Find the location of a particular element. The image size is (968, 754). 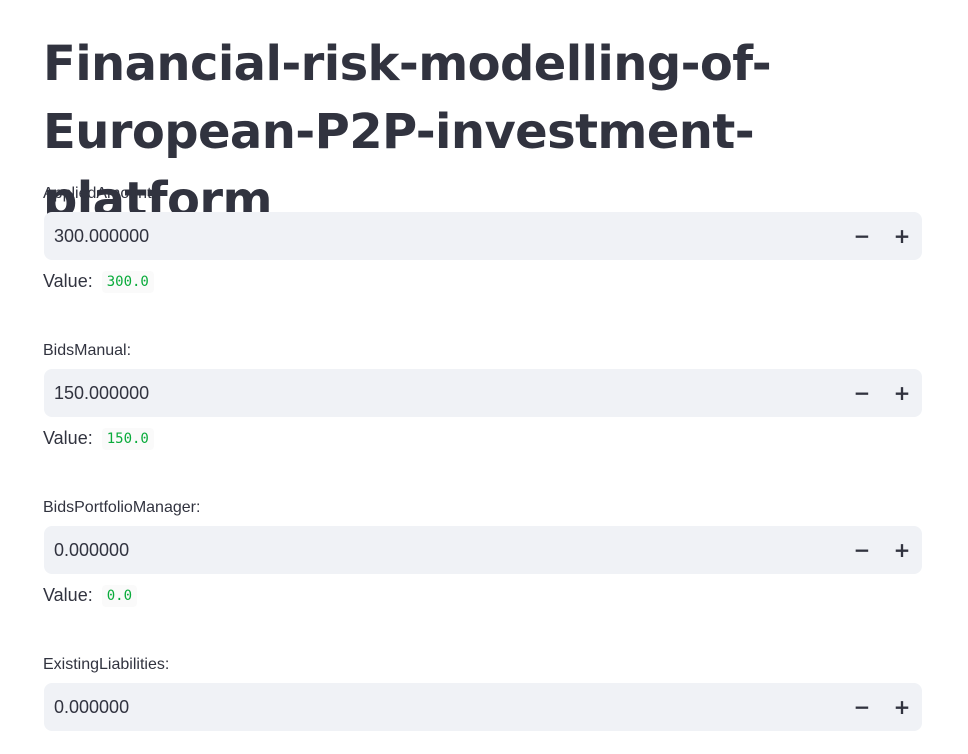

bids-portfolio-manager-input is located at coordinates (434, 550).